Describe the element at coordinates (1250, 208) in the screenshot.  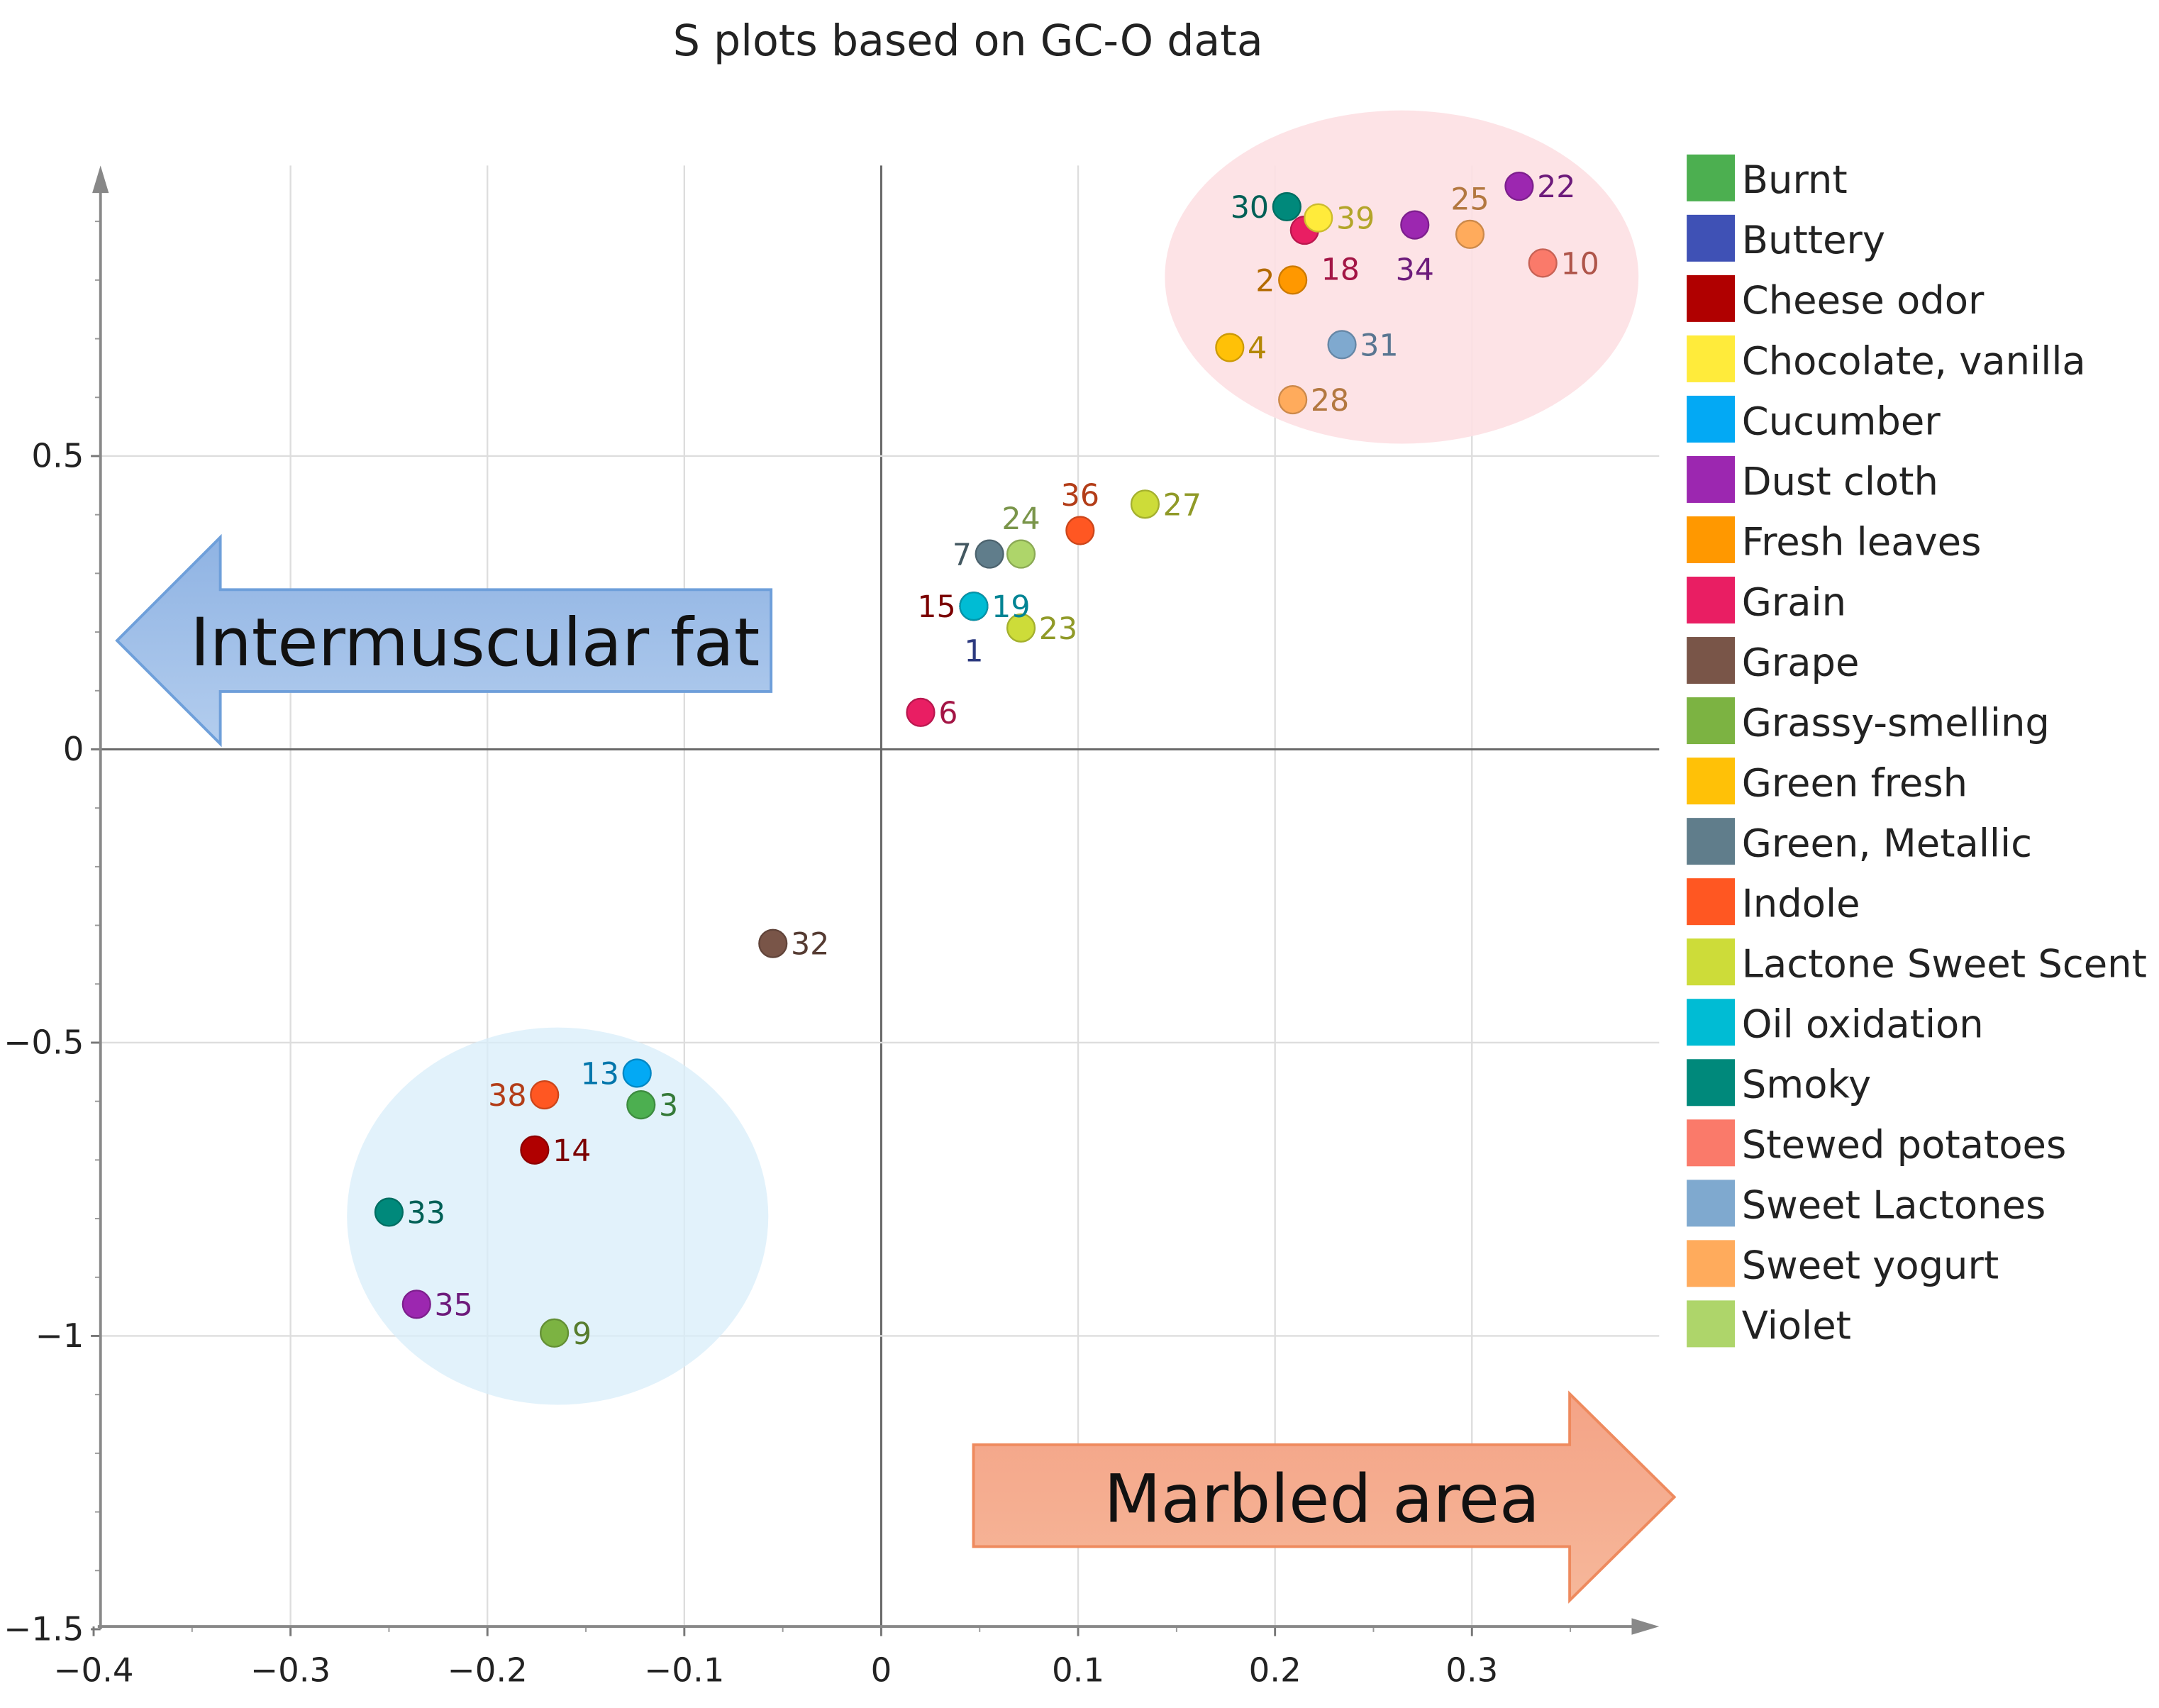
I see `data-point-label: 30` at that location.